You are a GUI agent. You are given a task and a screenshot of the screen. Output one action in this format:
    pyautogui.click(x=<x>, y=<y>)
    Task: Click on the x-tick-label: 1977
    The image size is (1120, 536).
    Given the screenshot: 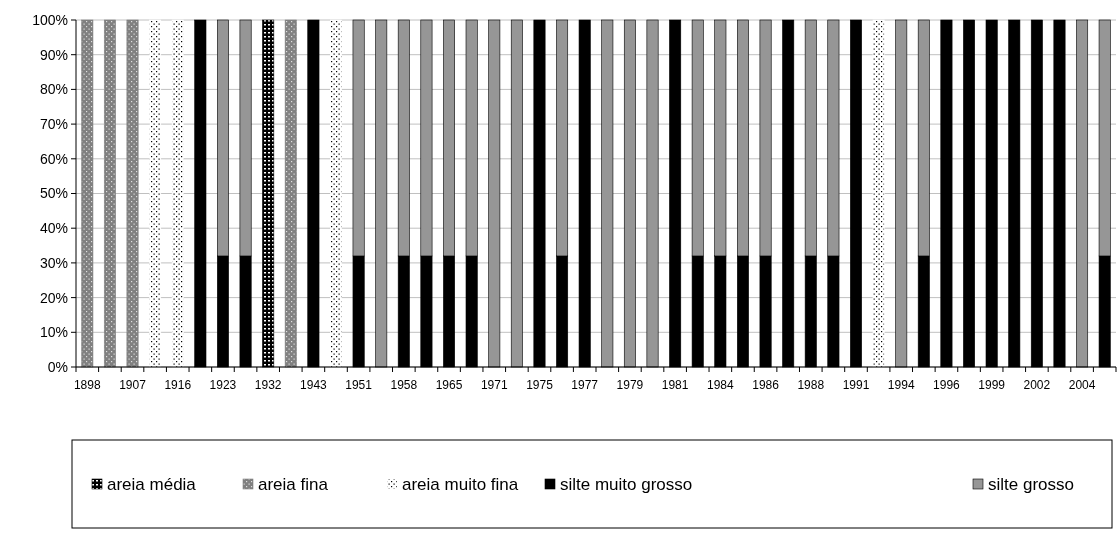 What is the action you would take?
    pyautogui.click(x=585, y=385)
    